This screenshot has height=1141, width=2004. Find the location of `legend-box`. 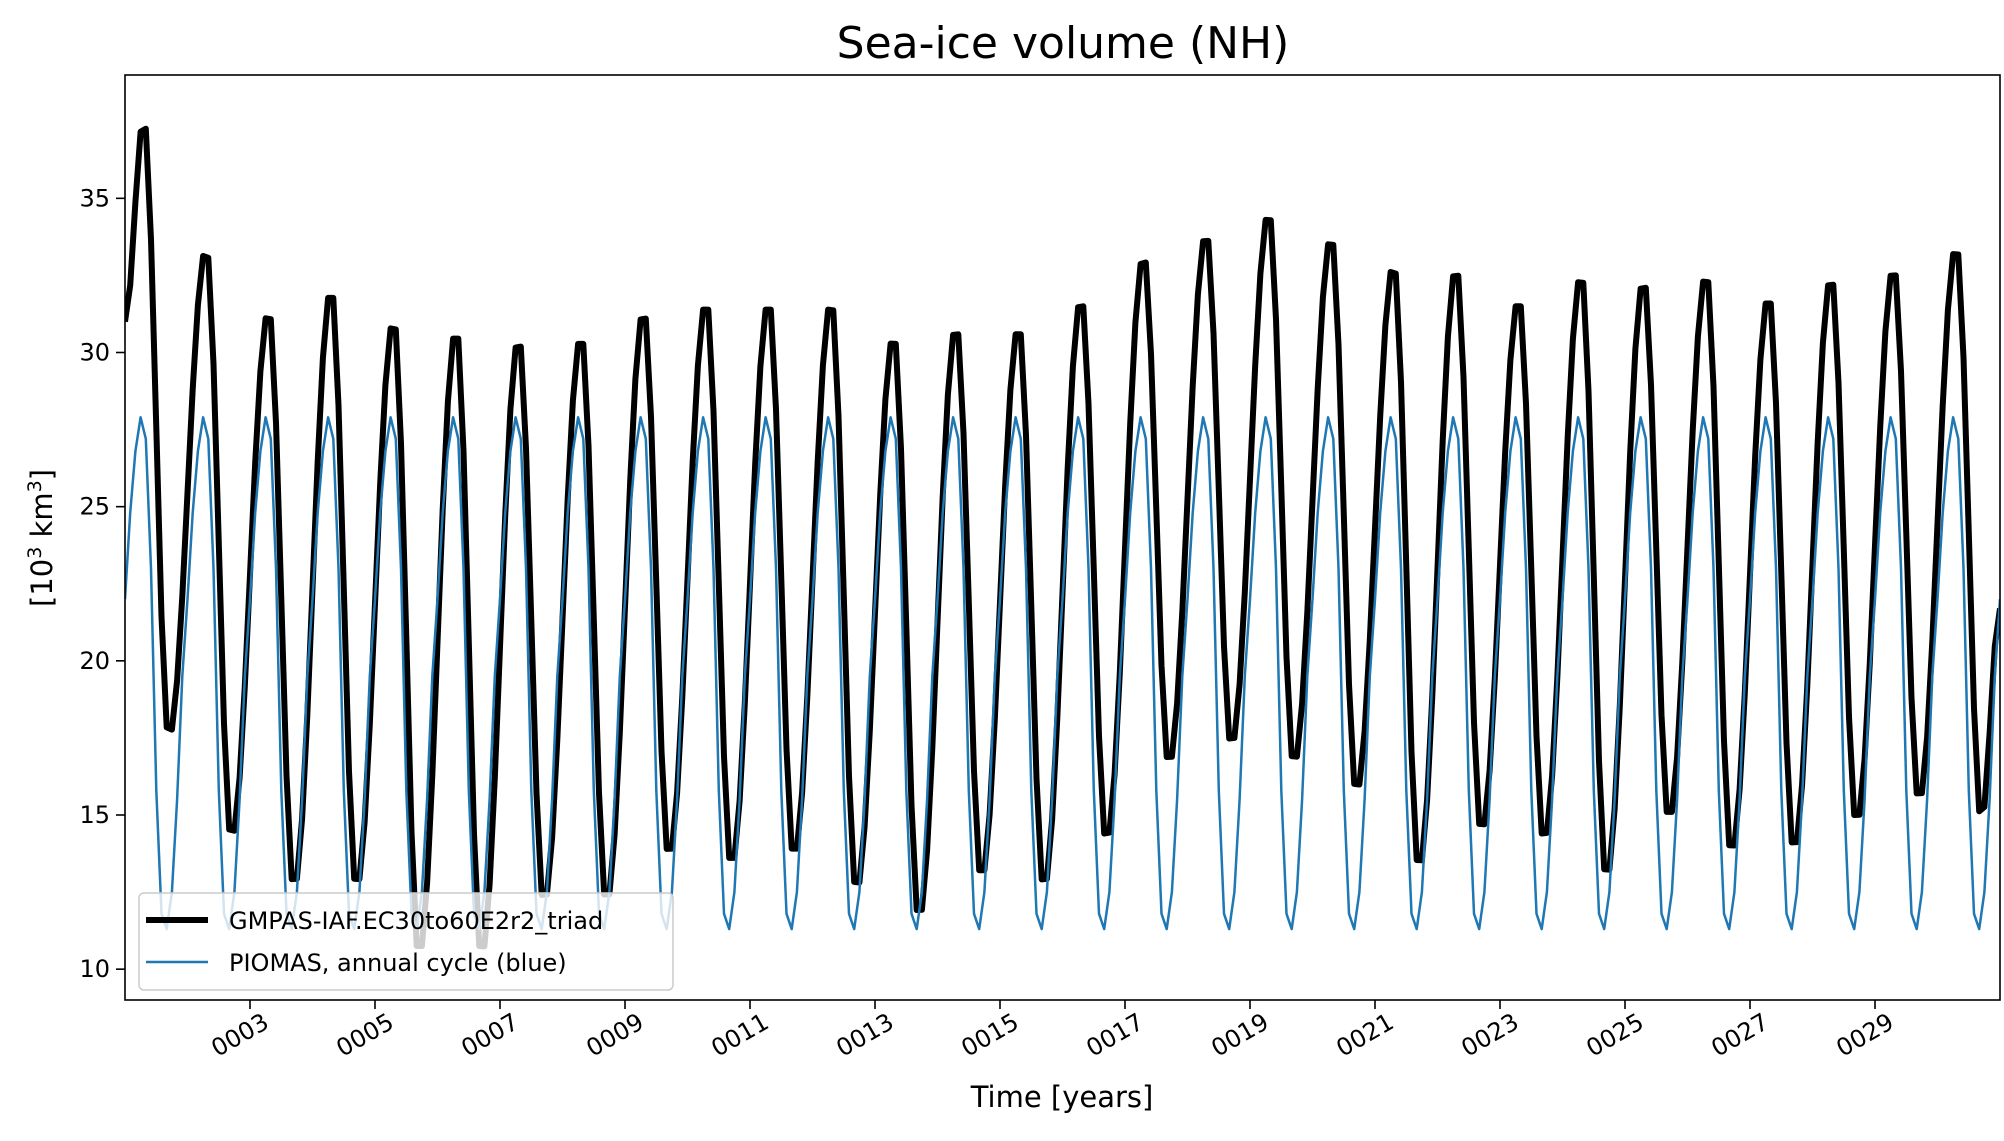

legend-box is located at coordinates (406, 941).